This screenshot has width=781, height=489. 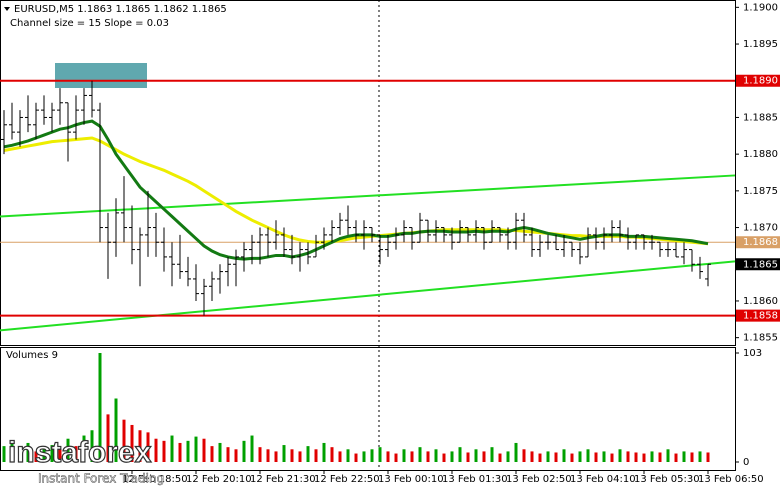 What do you see at coordinates (80, 452) in the screenshot?
I see `watermark-brand: instaforex` at bounding box center [80, 452].